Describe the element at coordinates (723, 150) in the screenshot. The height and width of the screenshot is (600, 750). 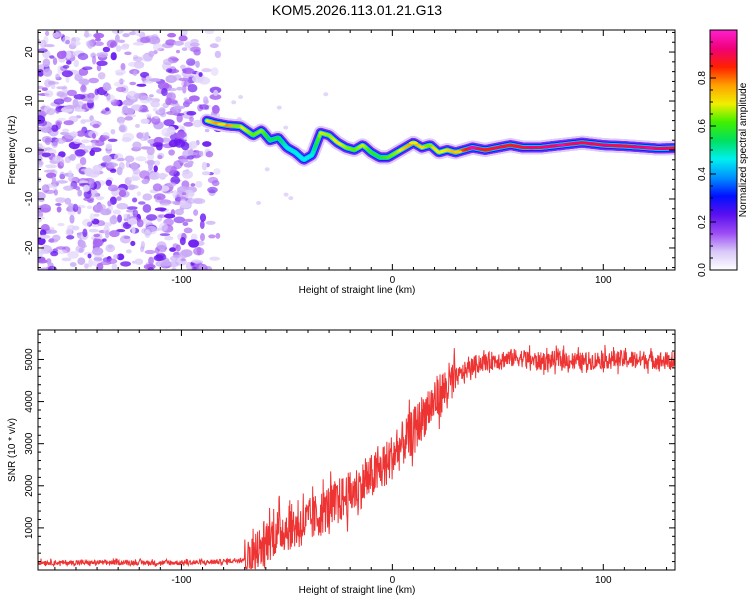
I see `colorbar-frame` at that location.